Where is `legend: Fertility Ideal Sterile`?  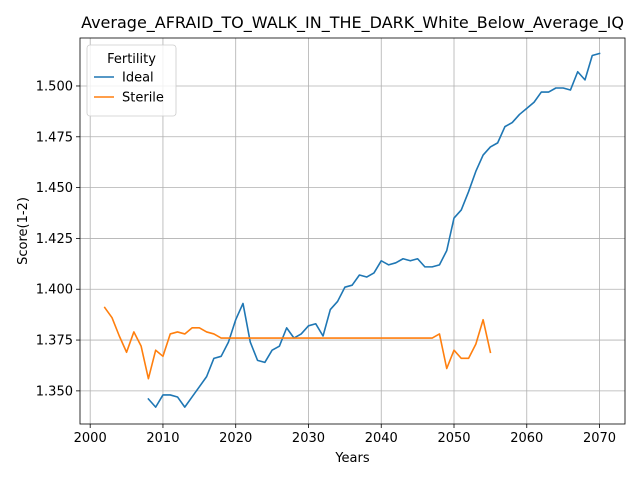
legend: Fertility Ideal Sterile is located at coordinates (131, 80).